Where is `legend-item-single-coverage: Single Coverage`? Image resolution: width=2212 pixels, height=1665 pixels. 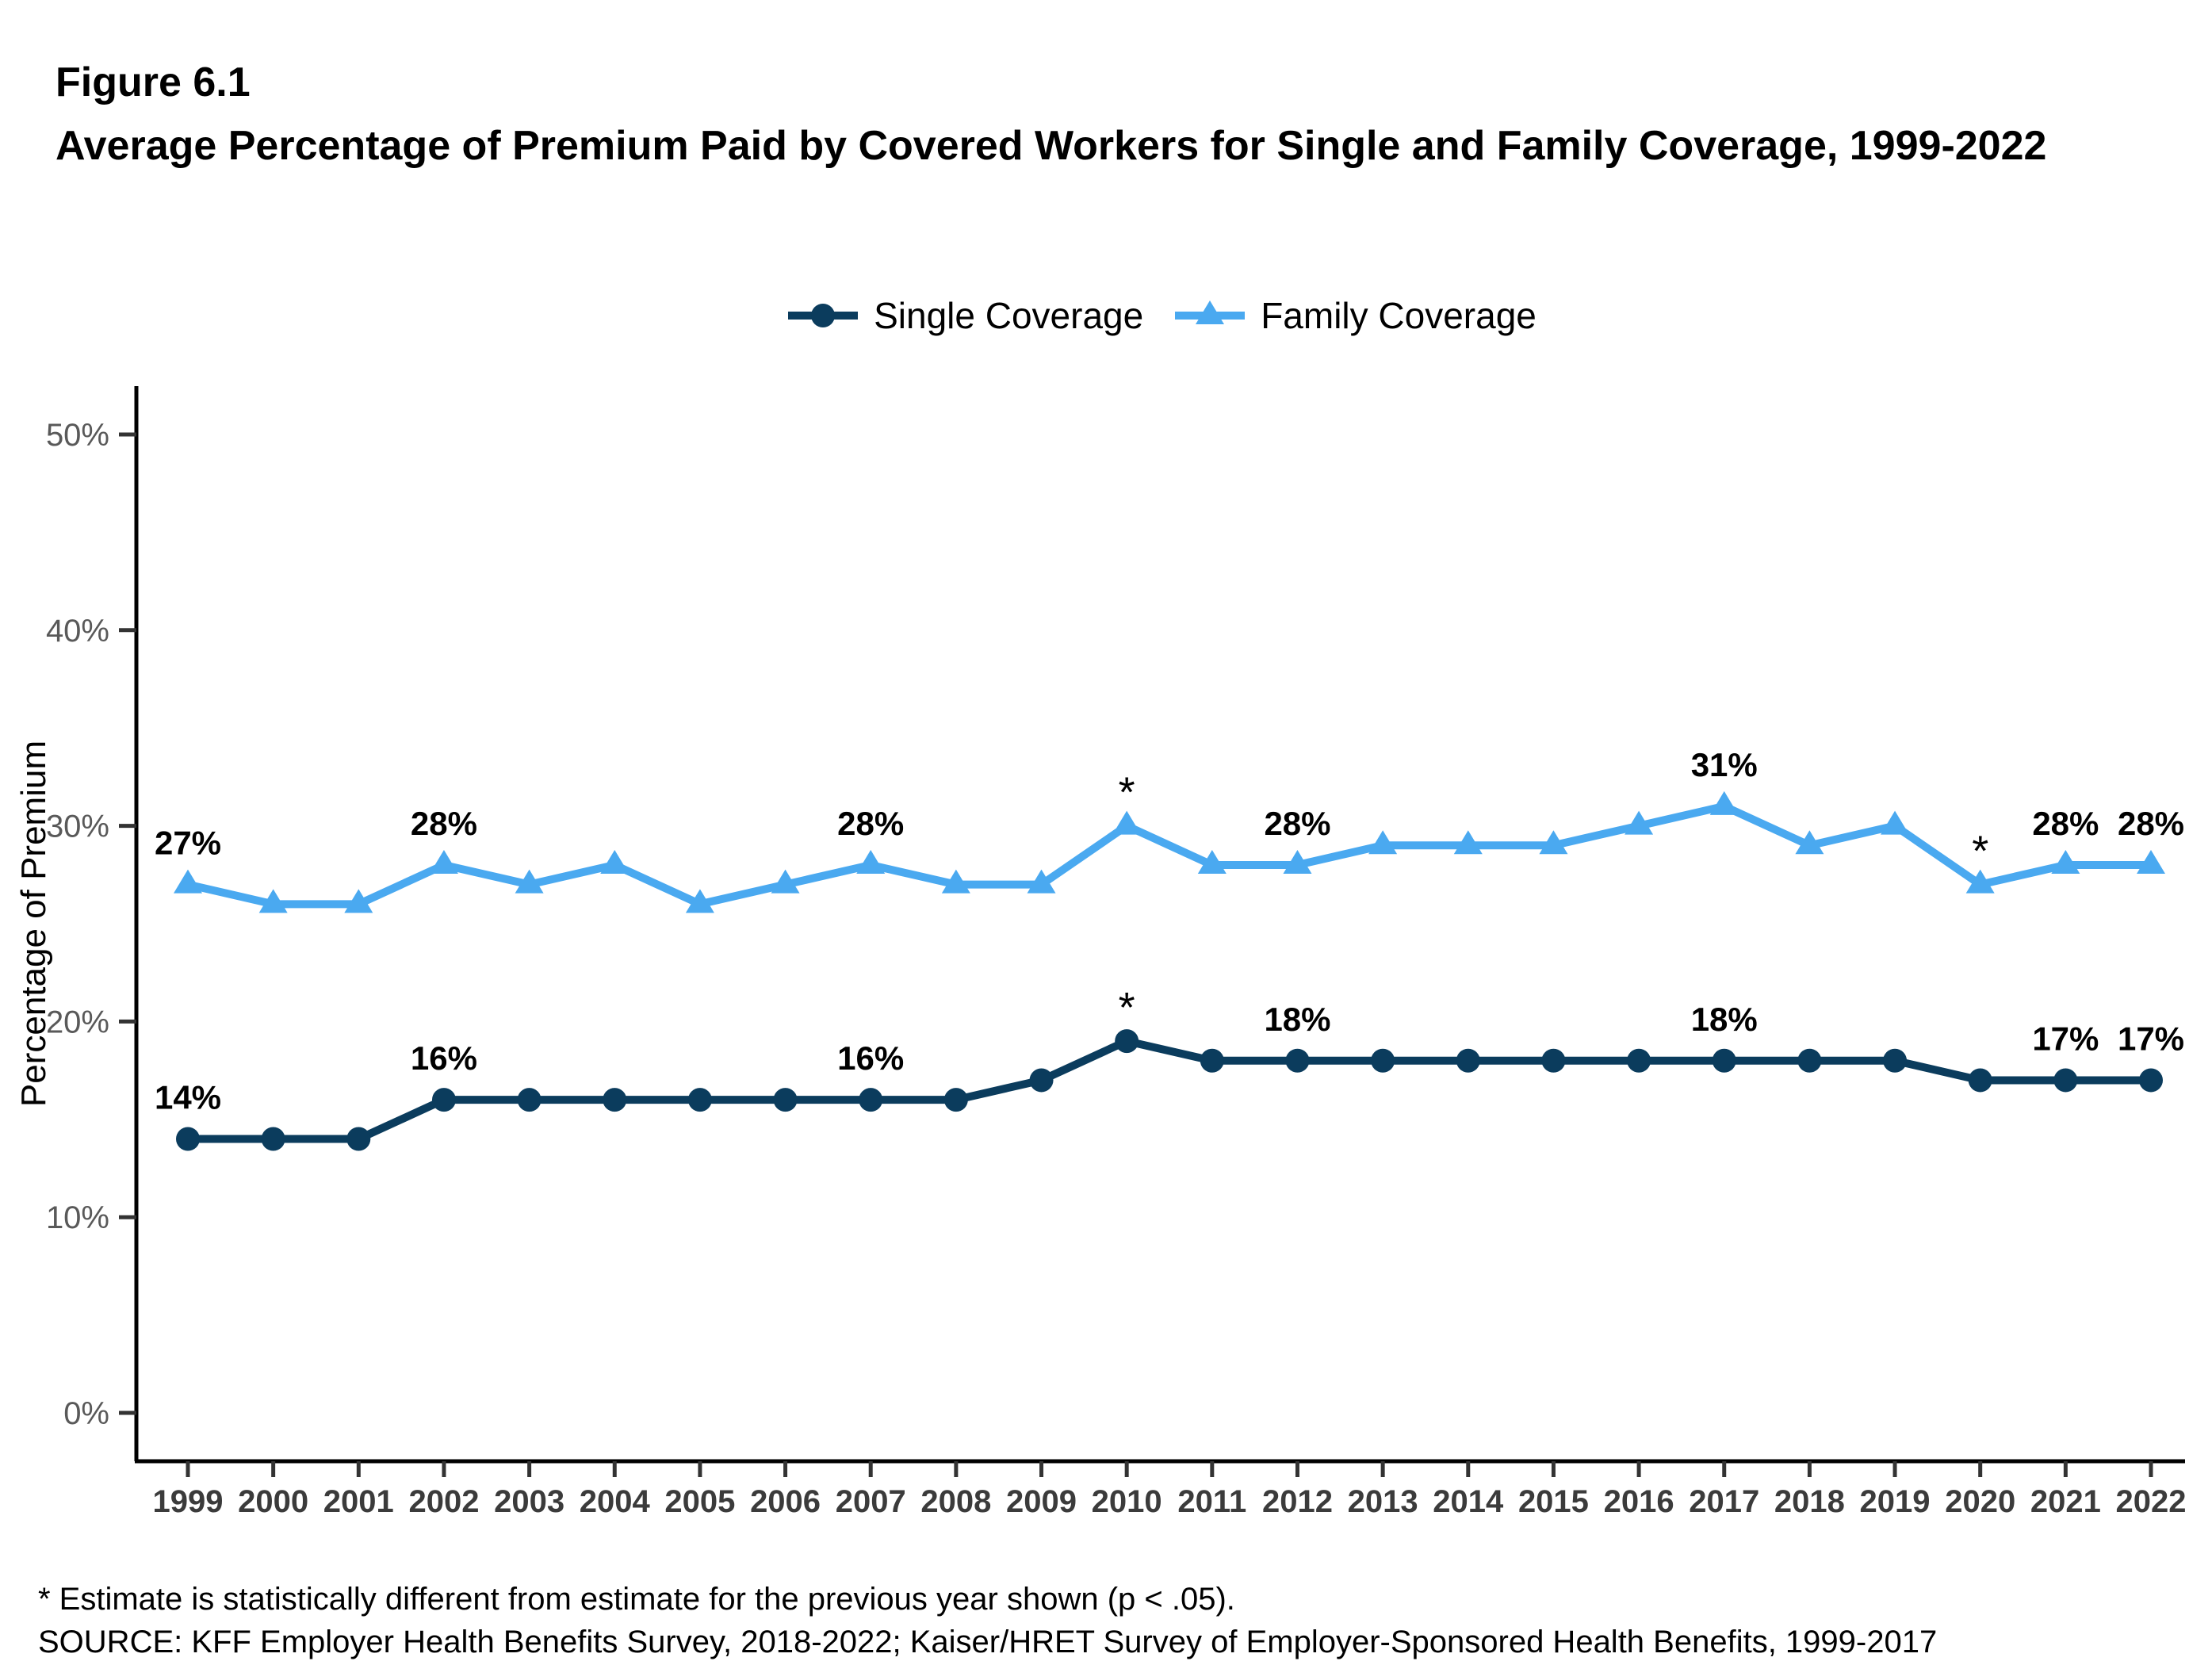
legend-item-single-coverage: Single Coverage is located at coordinates (964, 315).